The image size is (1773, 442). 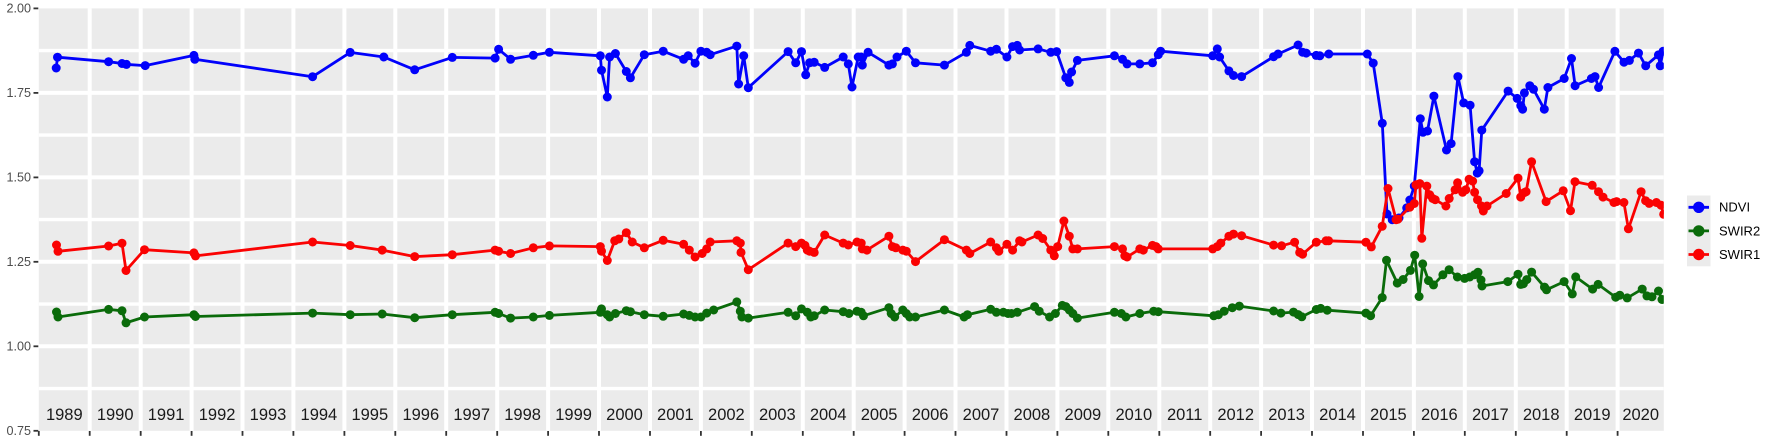 I want to click on svg-text: 1.00, so click(x=18, y=347).